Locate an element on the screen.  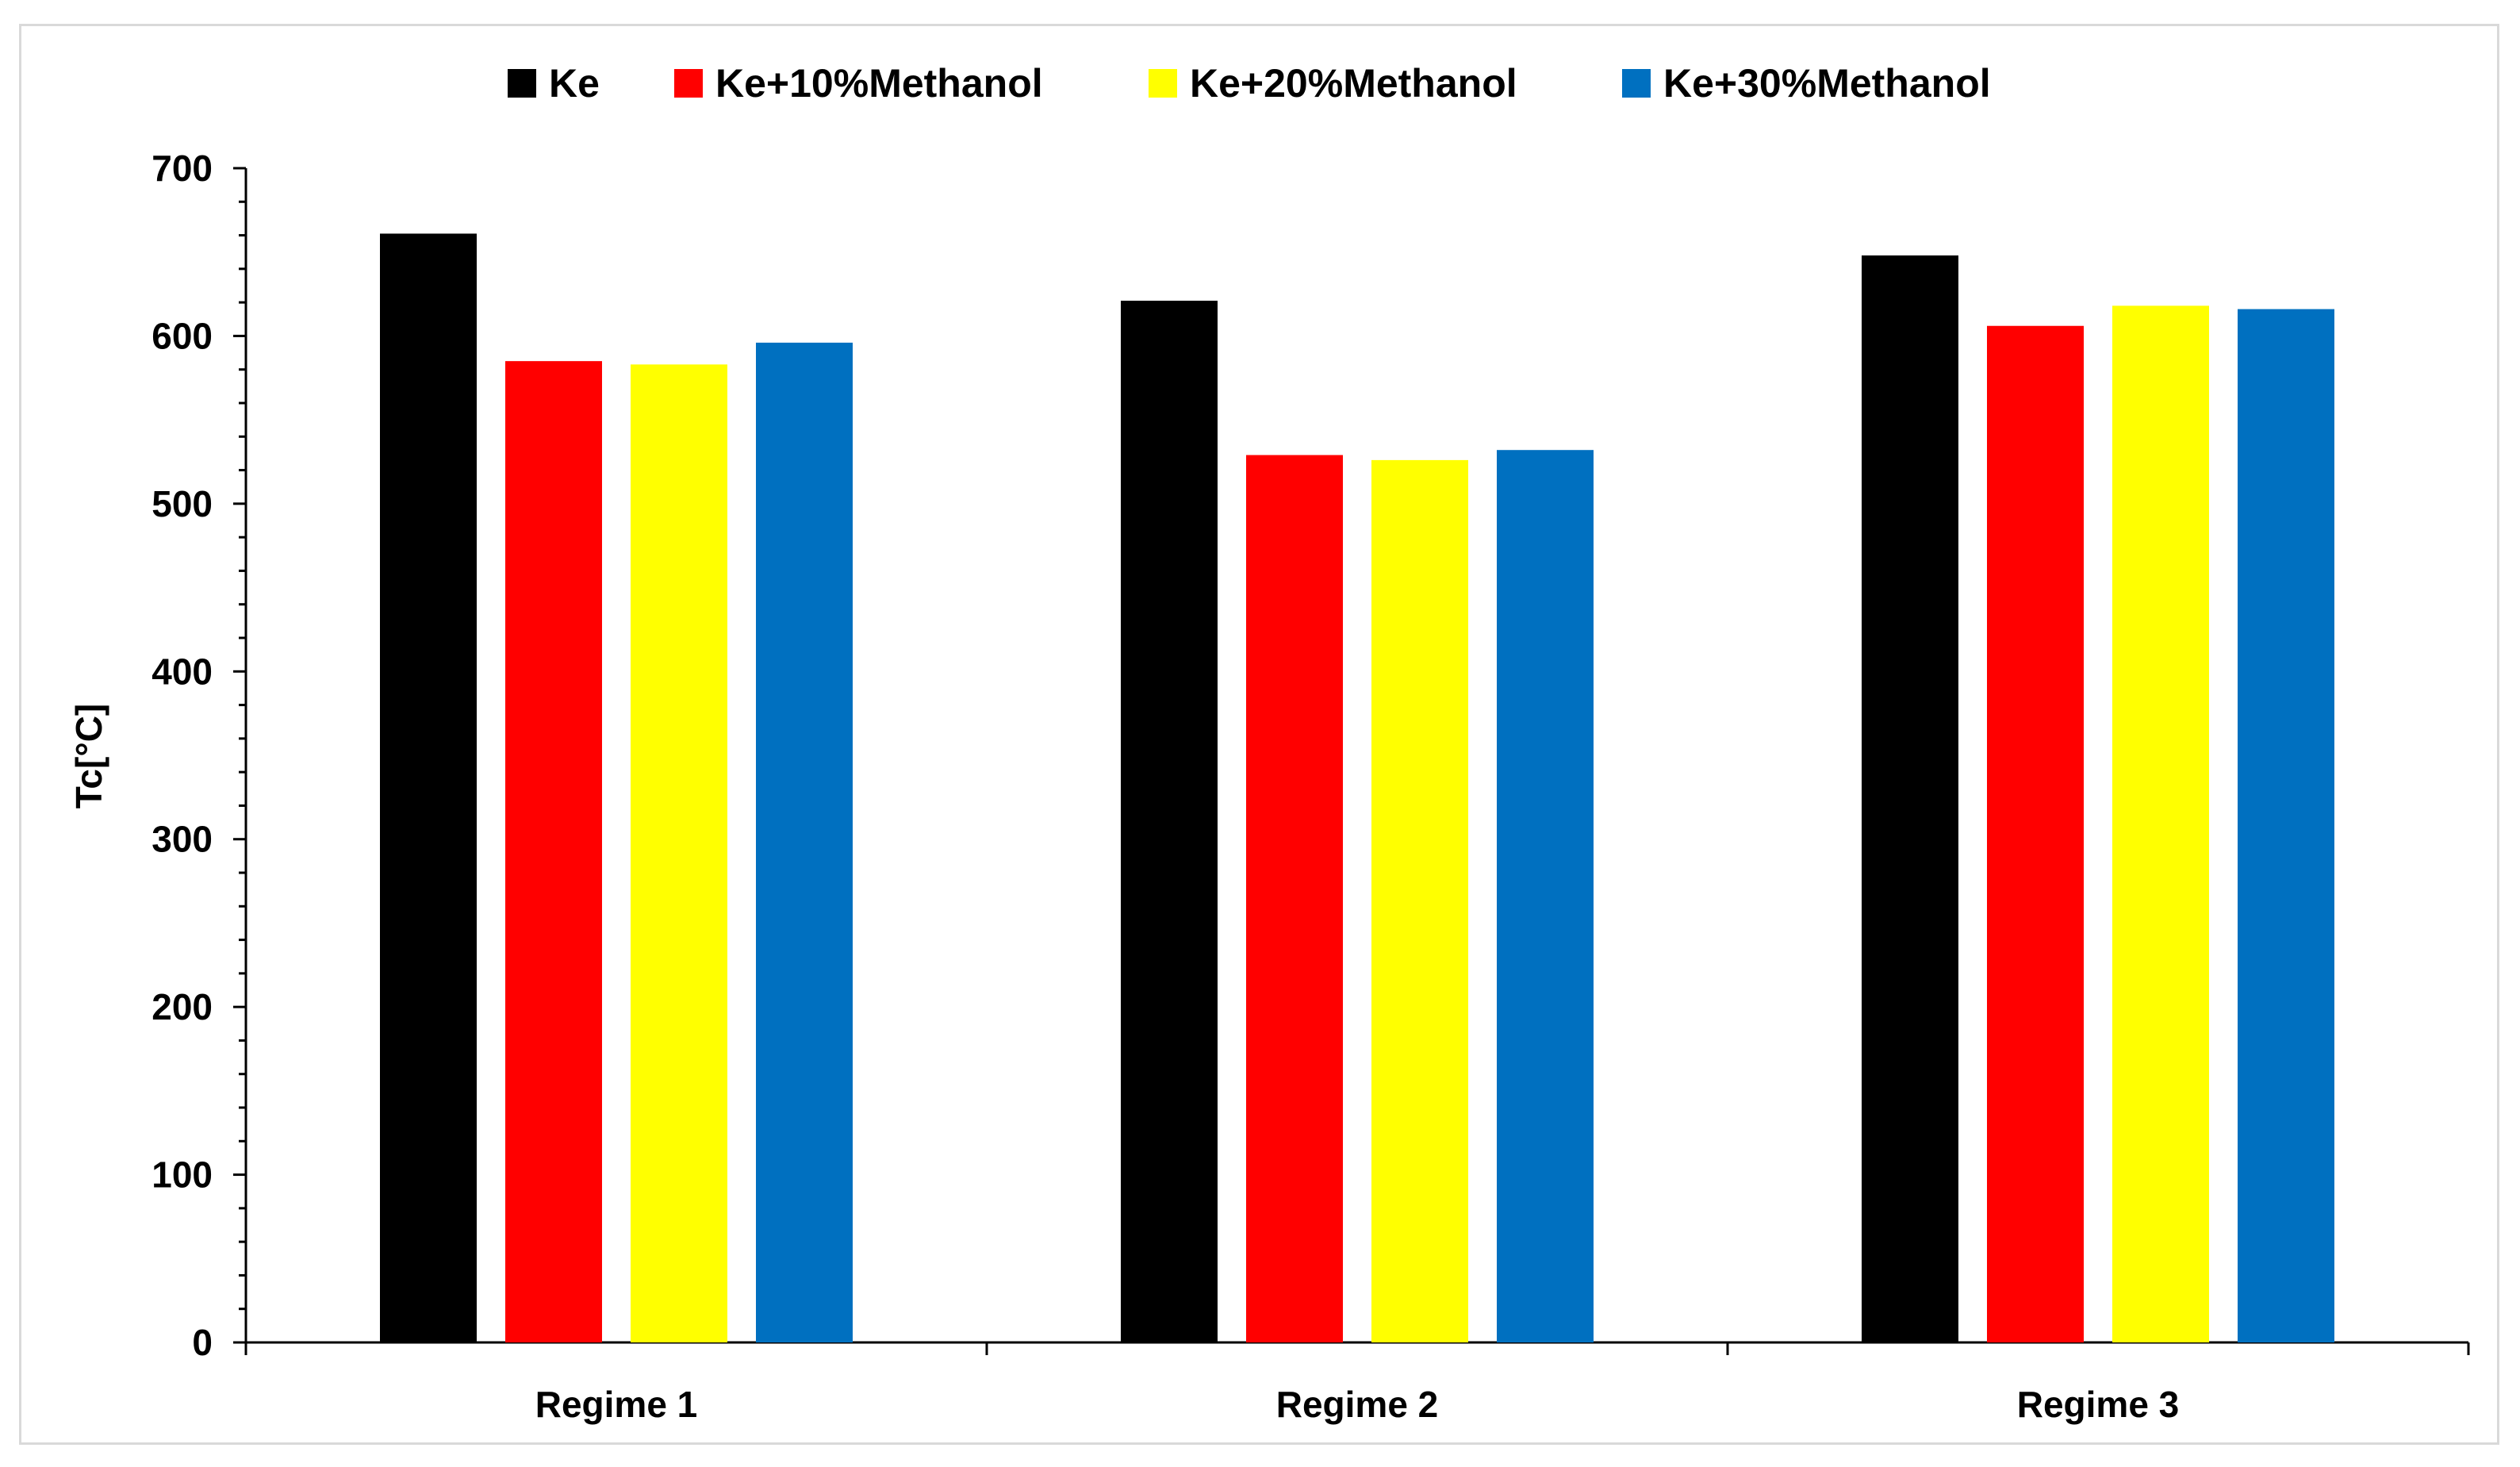
x-category-label: Regime 2 is located at coordinates (1357, 1404).